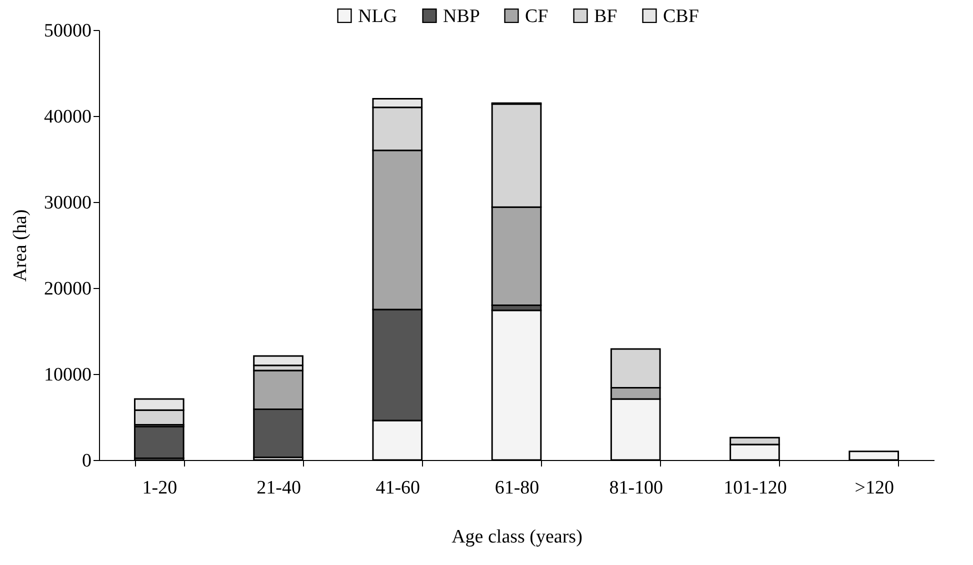 Image resolution: width=973 pixels, height=565 pixels. I want to click on legend-label: CF, so click(536, 16).